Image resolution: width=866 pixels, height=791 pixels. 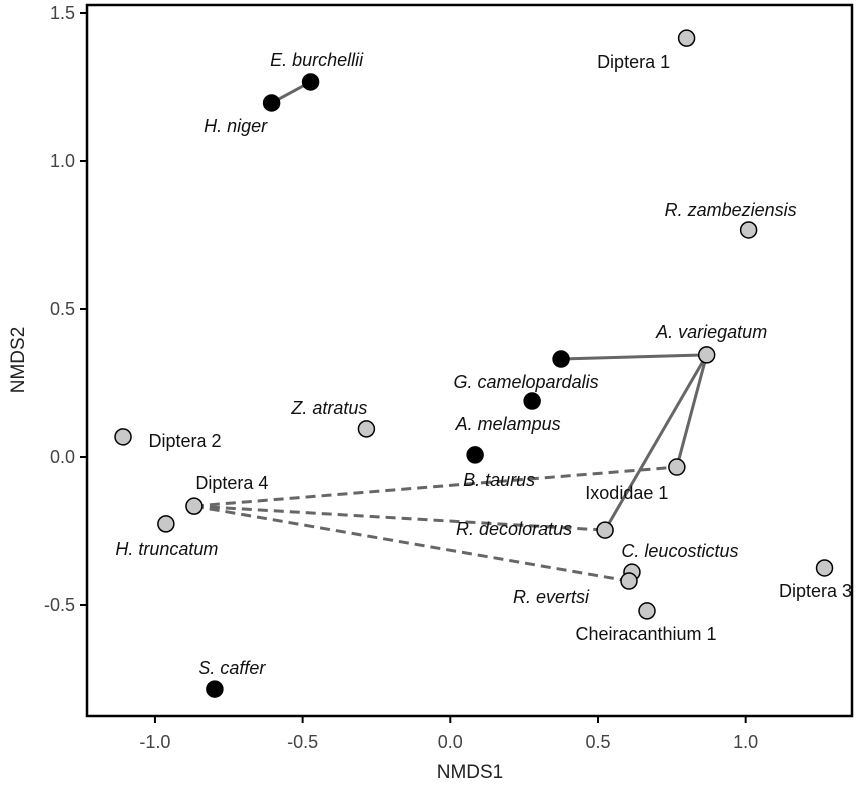 What do you see at coordinates (731, 210) in the screenshot?
I see `point-label: R. zambeziensis` at bounding box center [731, 210].